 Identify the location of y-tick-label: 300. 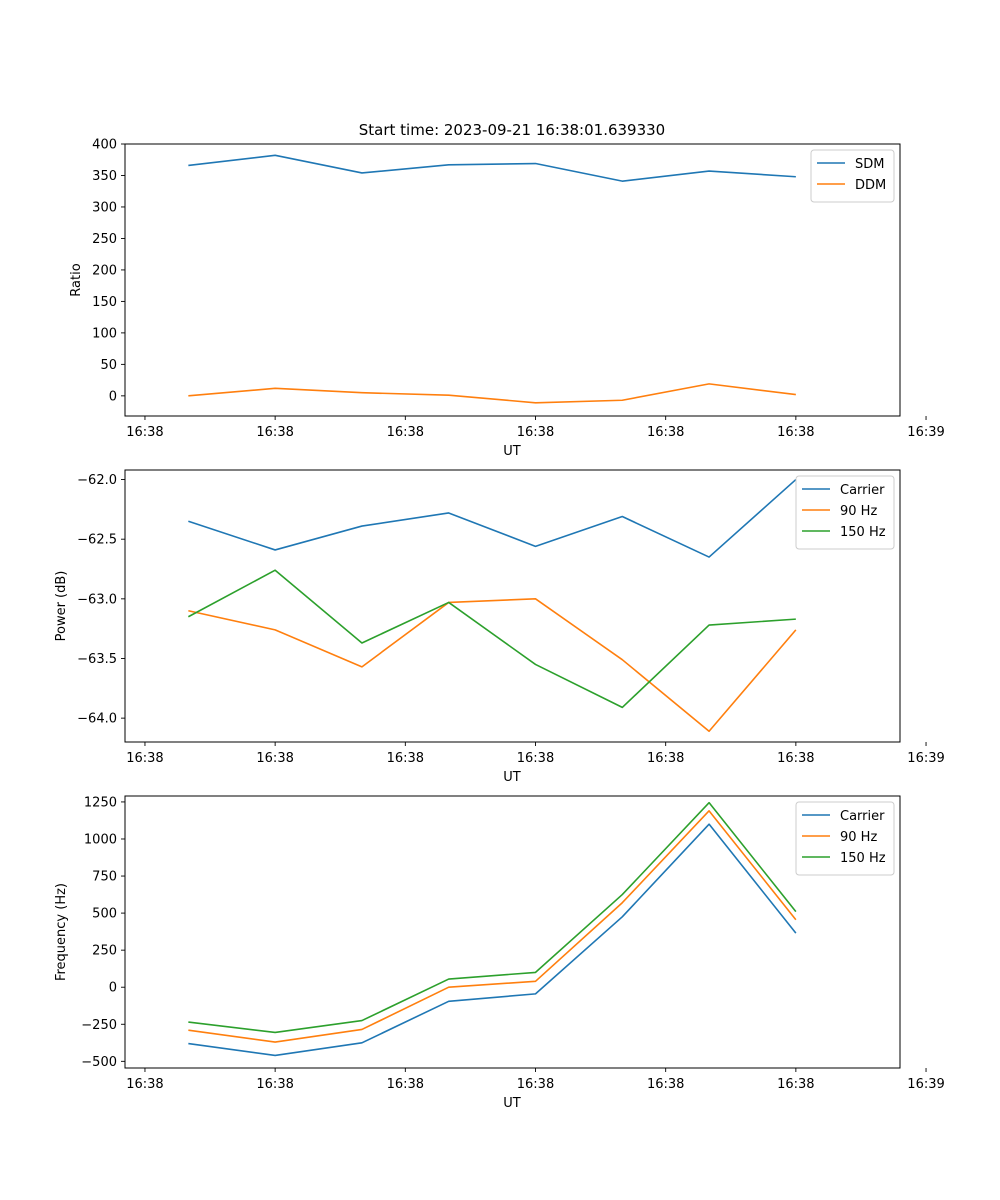
(104, 207).